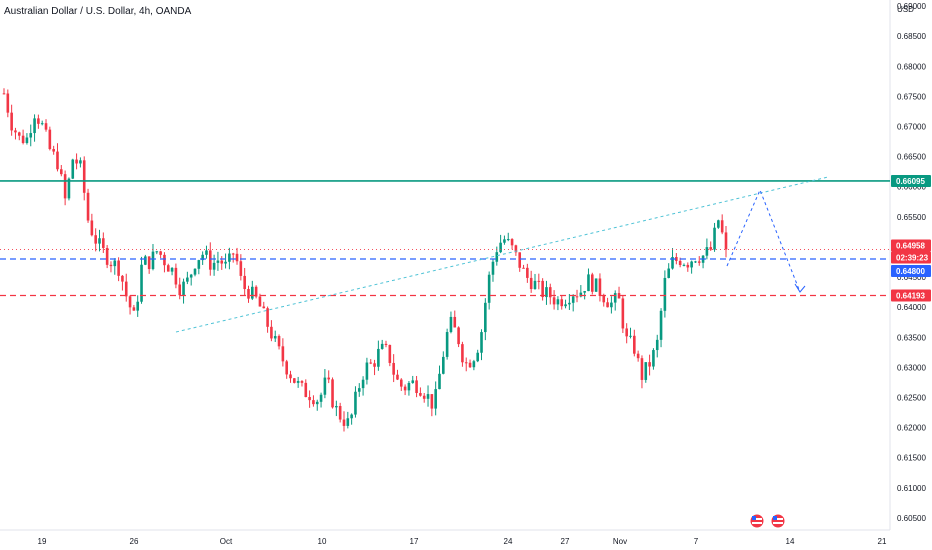 This screenshot has width=932, height=550. What do you see at coordinates (905, 9) in the screenshot?
I see `currency-label: USD` at bounding box center [905, 9].